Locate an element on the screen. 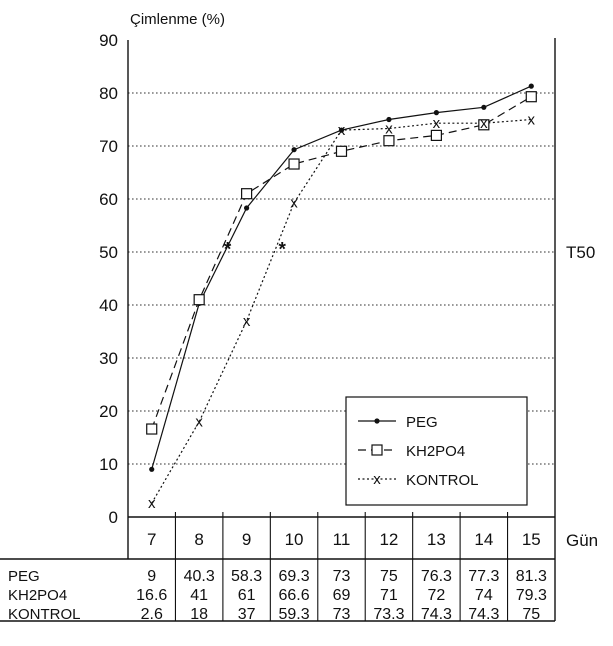  legend-marker-kh2po4 is located at coordinates (377, 450).